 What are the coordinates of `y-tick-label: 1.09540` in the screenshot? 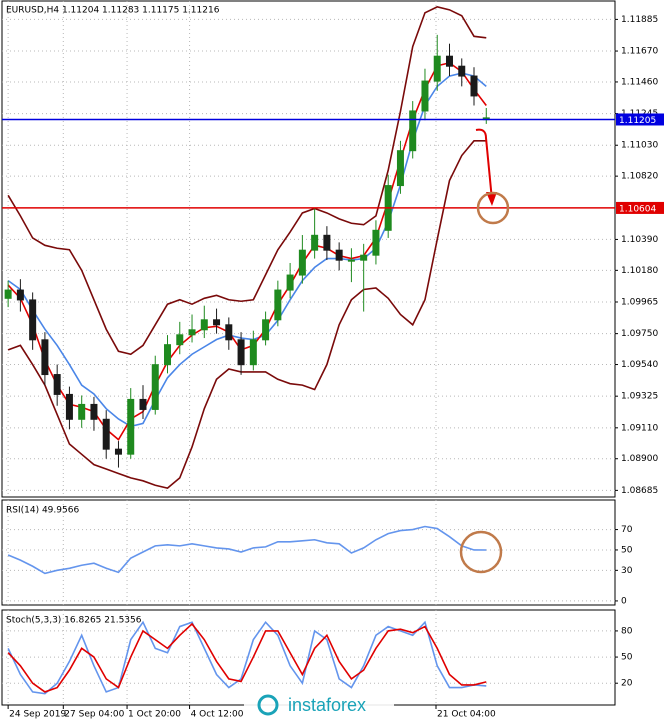 It's located at (639, 365).